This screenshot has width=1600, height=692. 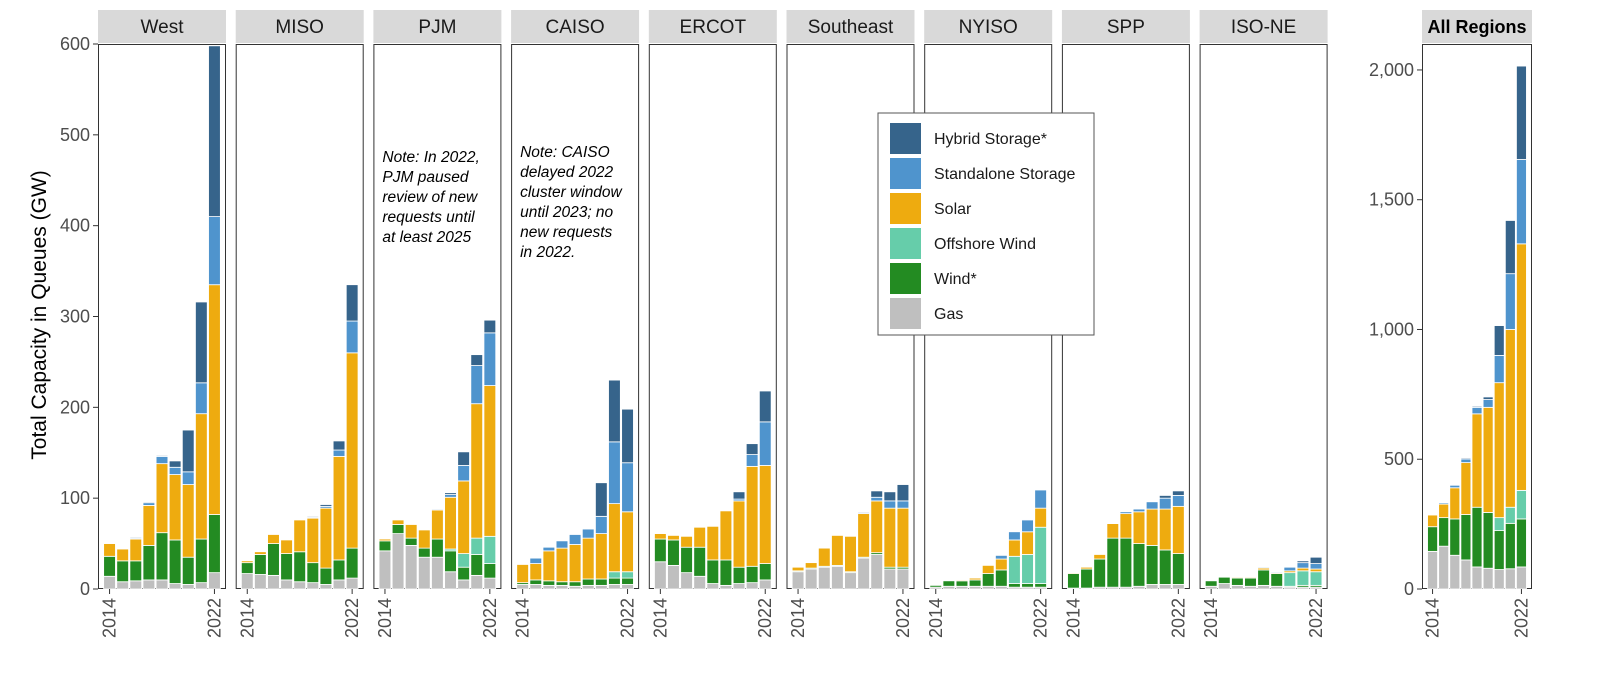 What do you see at coordinates (463, 458) in the screenshot?
I see `bar-pjm-2020-hybrid-storage` at bounding box center [463, 458].